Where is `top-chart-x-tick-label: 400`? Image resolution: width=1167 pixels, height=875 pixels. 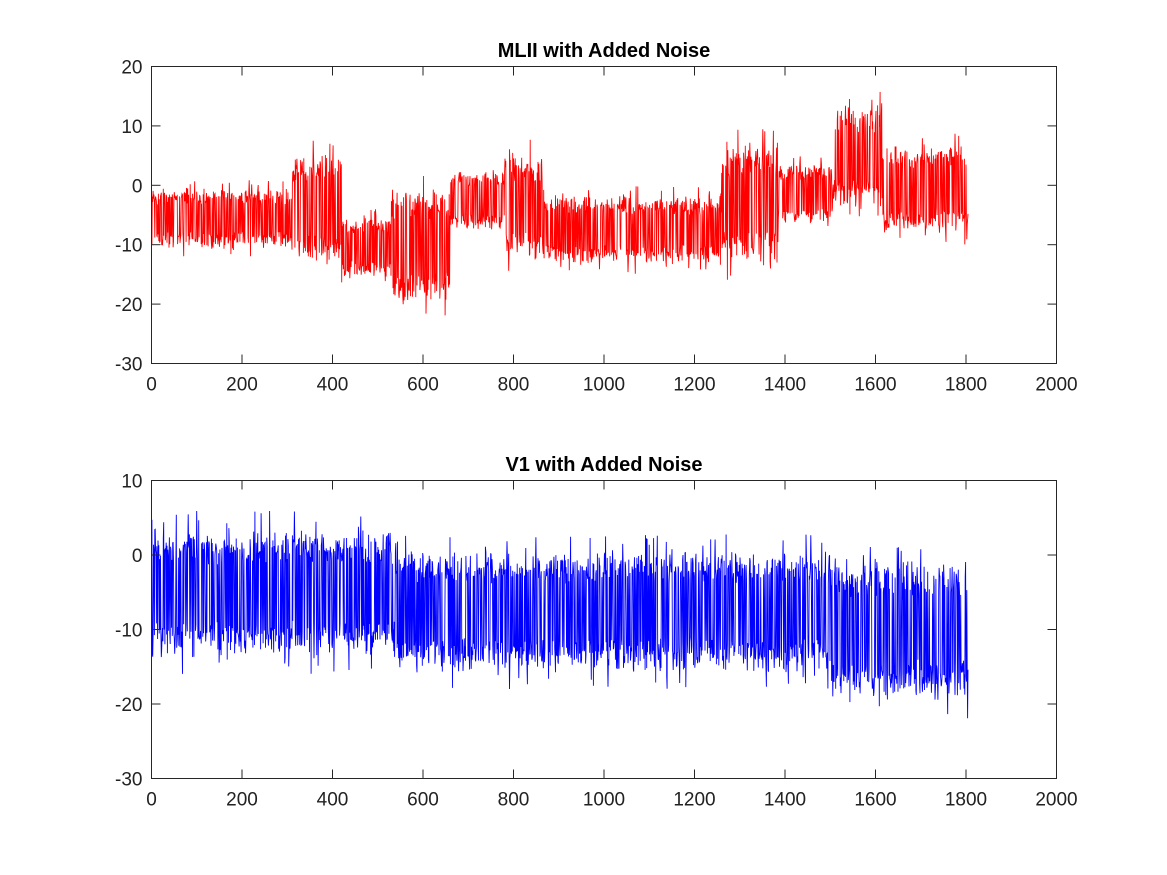 top-chart-x-tick-label: 400 is located at coordinates (333, 385).